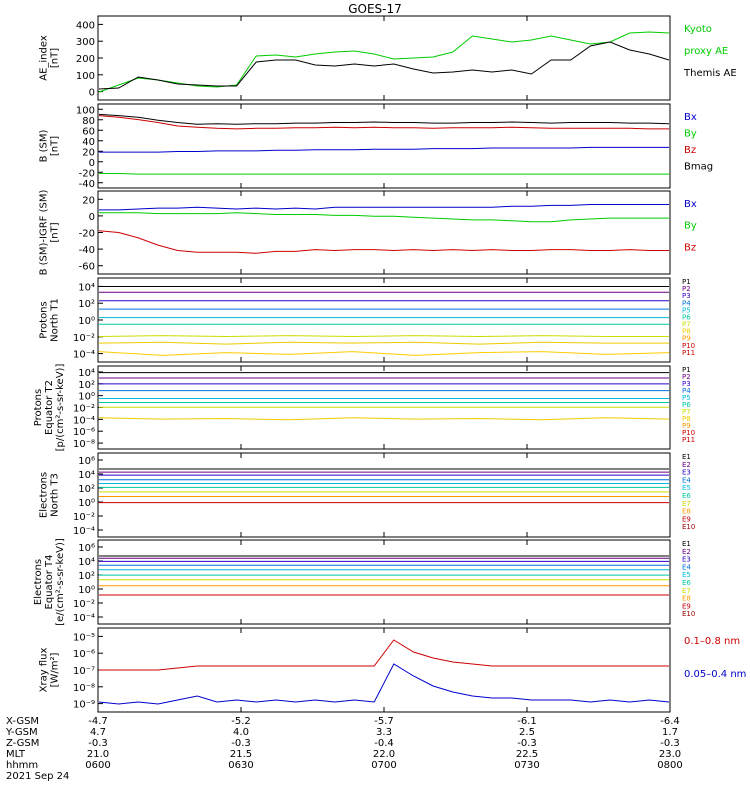 This screenshot has height=800, width=750. What do you see at coordinates (98, 754) in the screenshot?
I see `x-axis-value: 21.0` at bounding box center [98, 754].